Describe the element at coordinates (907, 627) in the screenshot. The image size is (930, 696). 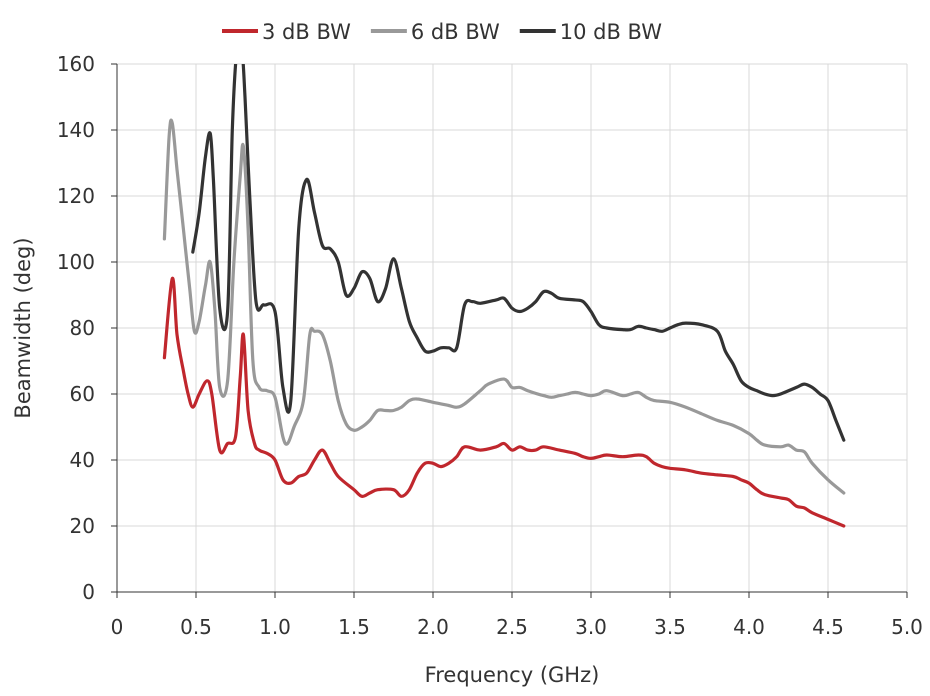
I see `x-tick-label: 5.0` at that location.